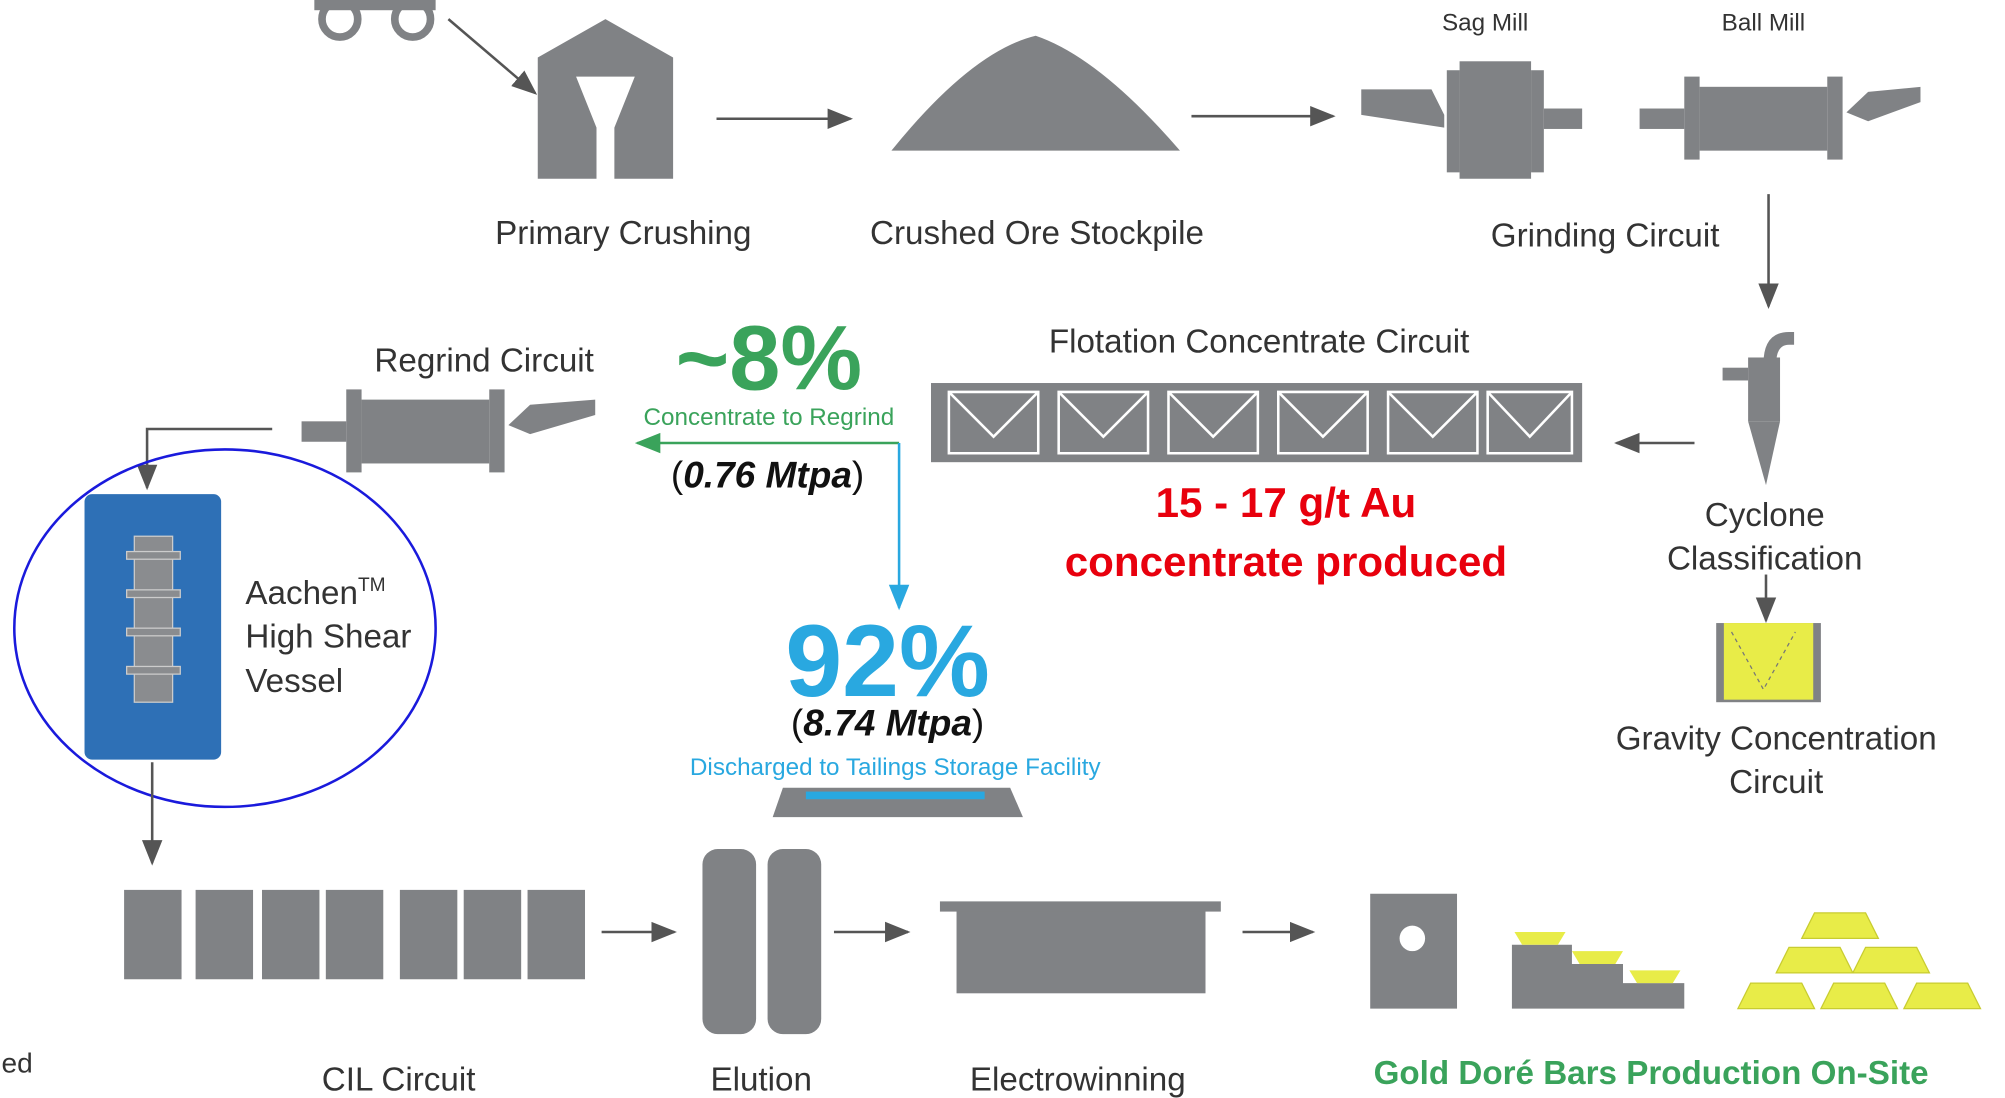 The width and height of the screenshot is (2005, 1098). Describe the element at coordinates (1286, 502) in the screenshot. I see `highlight: 15 - 17 g/t Au` at that location.